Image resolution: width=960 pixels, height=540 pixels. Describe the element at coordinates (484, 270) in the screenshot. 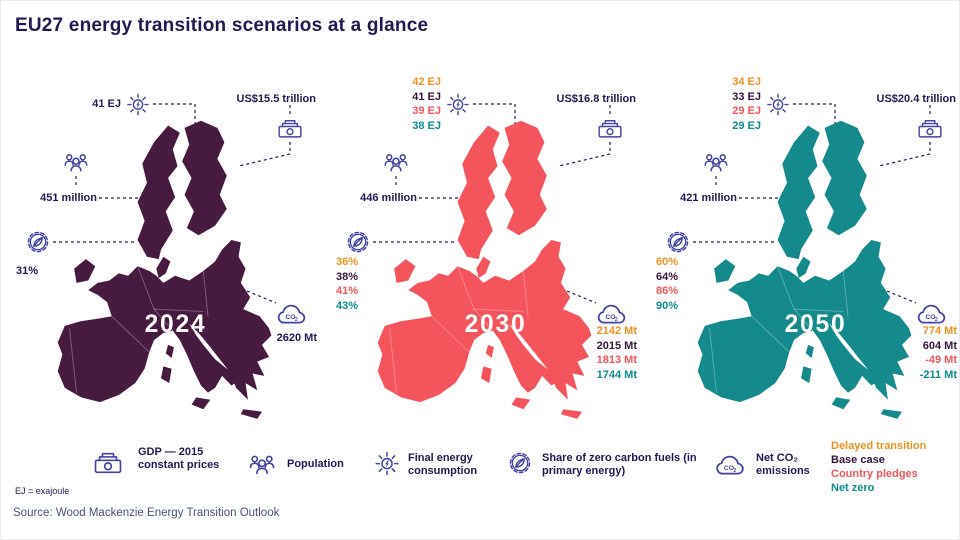

I see `eu27-map-2030: 2030` at that location.